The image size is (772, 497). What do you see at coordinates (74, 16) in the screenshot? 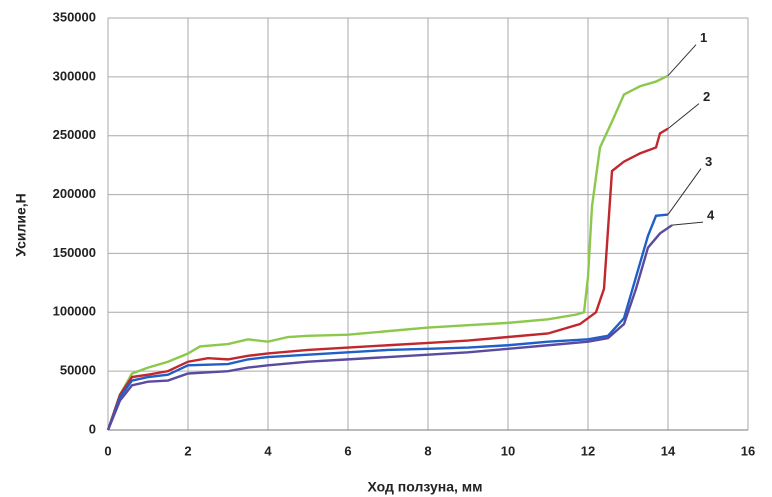
I see `y-tick-label: 350000` at bounding box center [74, 16].